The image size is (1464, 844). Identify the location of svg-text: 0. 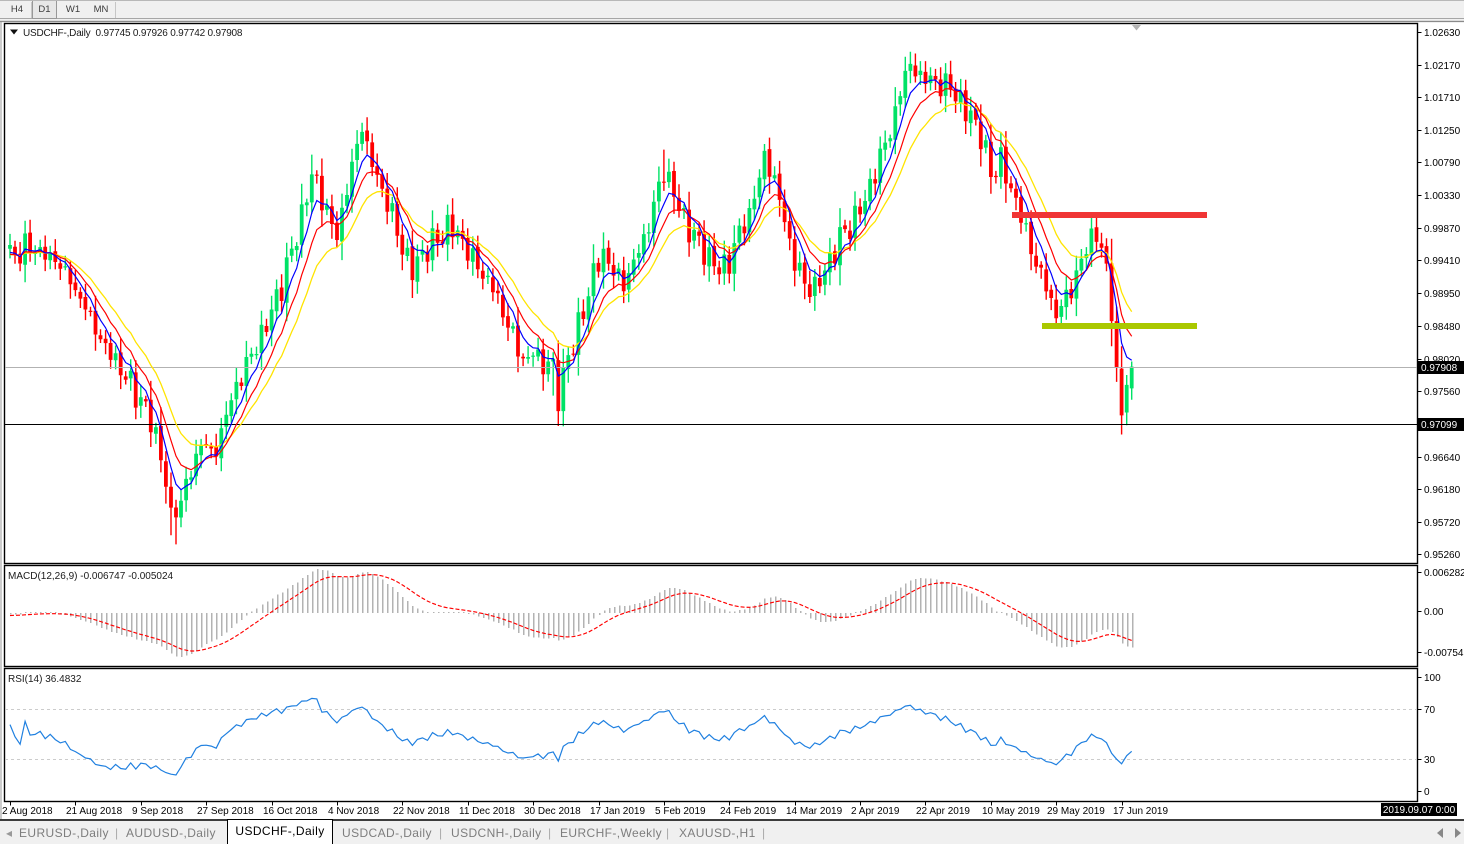
(1427, 792).